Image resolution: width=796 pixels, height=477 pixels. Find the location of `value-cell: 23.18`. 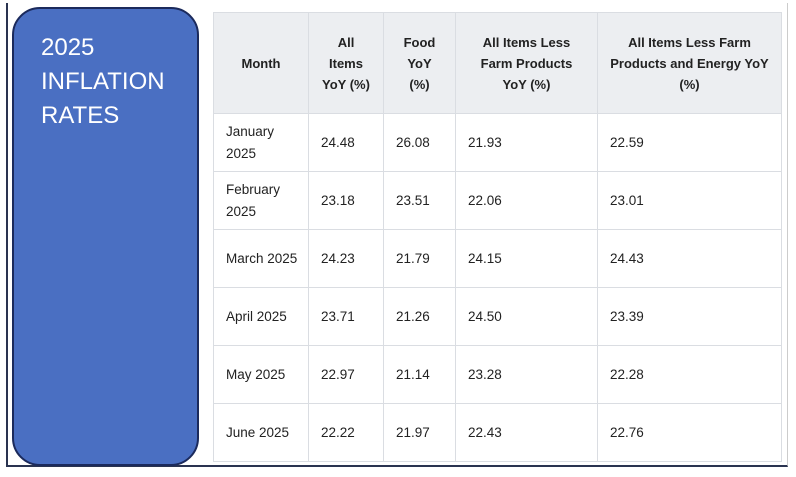

value-cell: 23.18 is located at coordinates (346, 200).